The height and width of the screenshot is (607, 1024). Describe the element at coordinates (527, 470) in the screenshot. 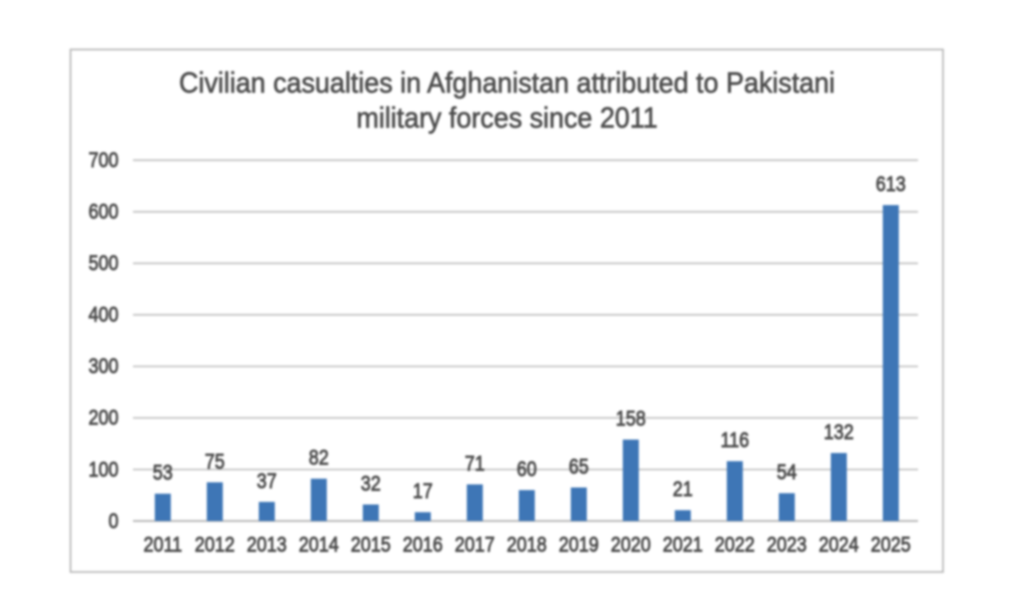

I see `svg-text: 60` at that location.